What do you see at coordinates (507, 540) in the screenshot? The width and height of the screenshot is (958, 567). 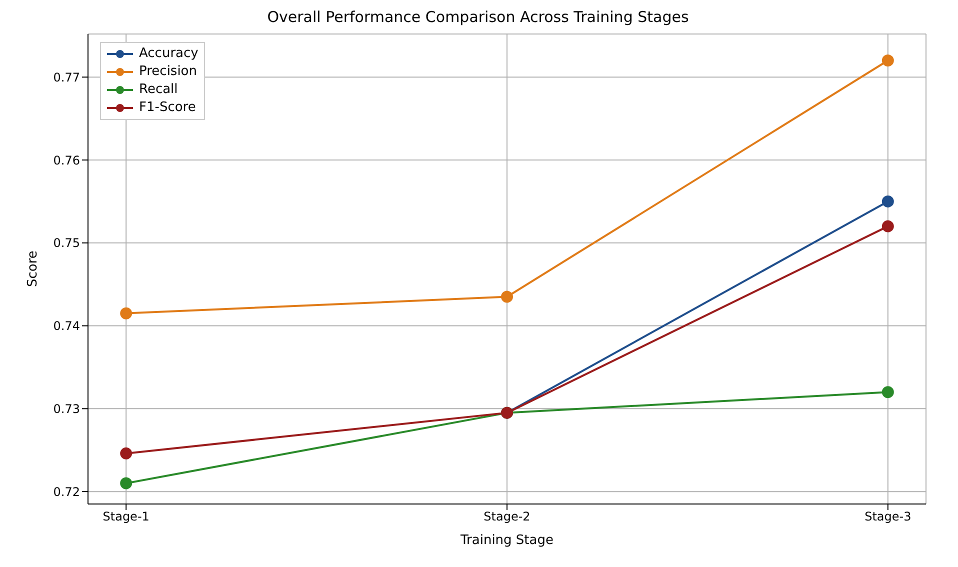 I see `x-axis-title: Training Stage` at bounding box center [507, 540].